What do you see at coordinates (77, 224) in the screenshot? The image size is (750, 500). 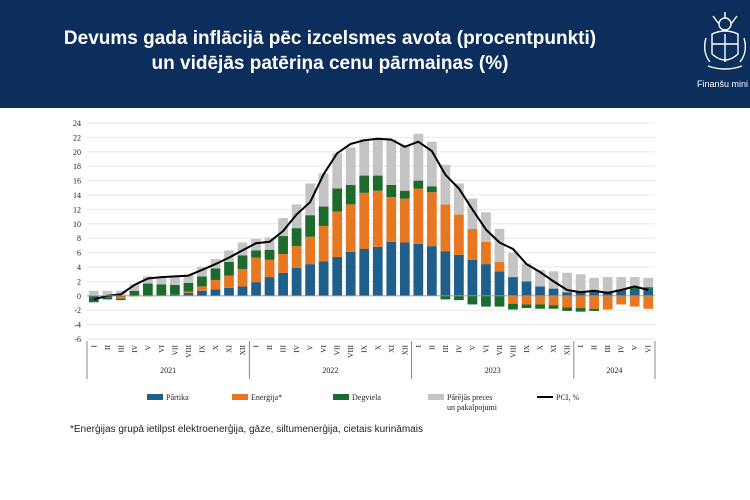 I see `y-tick-label: 10` at bounding box center [77, 224].